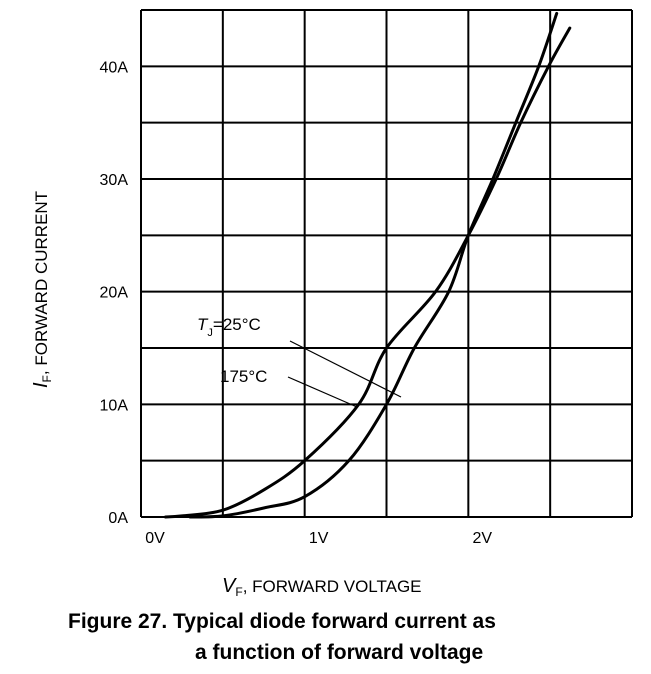 This screenshot has height=674, width=651. Describe the element at coordinates (114, 180) in the screenshot. I see `y-tick-label: 30A` at that location.